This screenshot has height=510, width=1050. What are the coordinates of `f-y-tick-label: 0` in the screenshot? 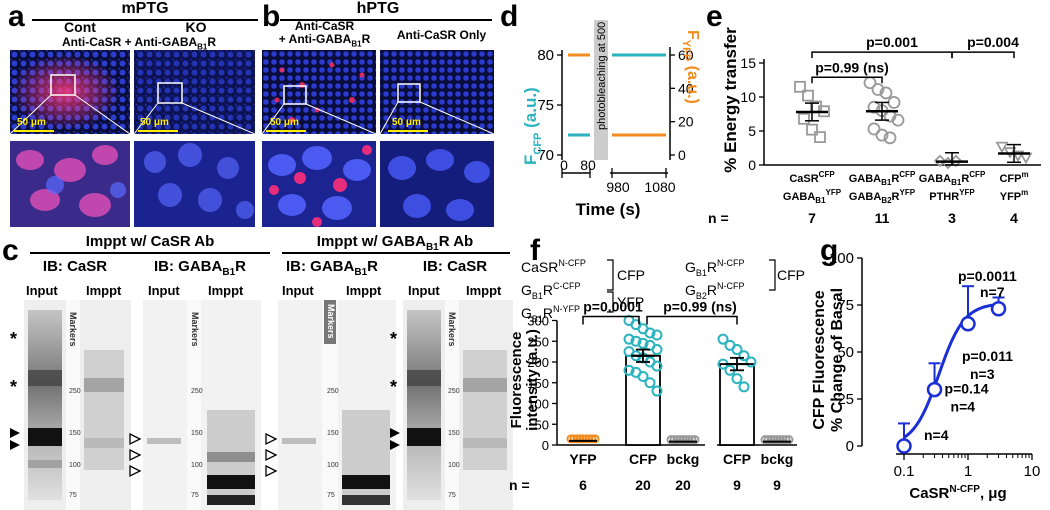 It's located at (545, 445).